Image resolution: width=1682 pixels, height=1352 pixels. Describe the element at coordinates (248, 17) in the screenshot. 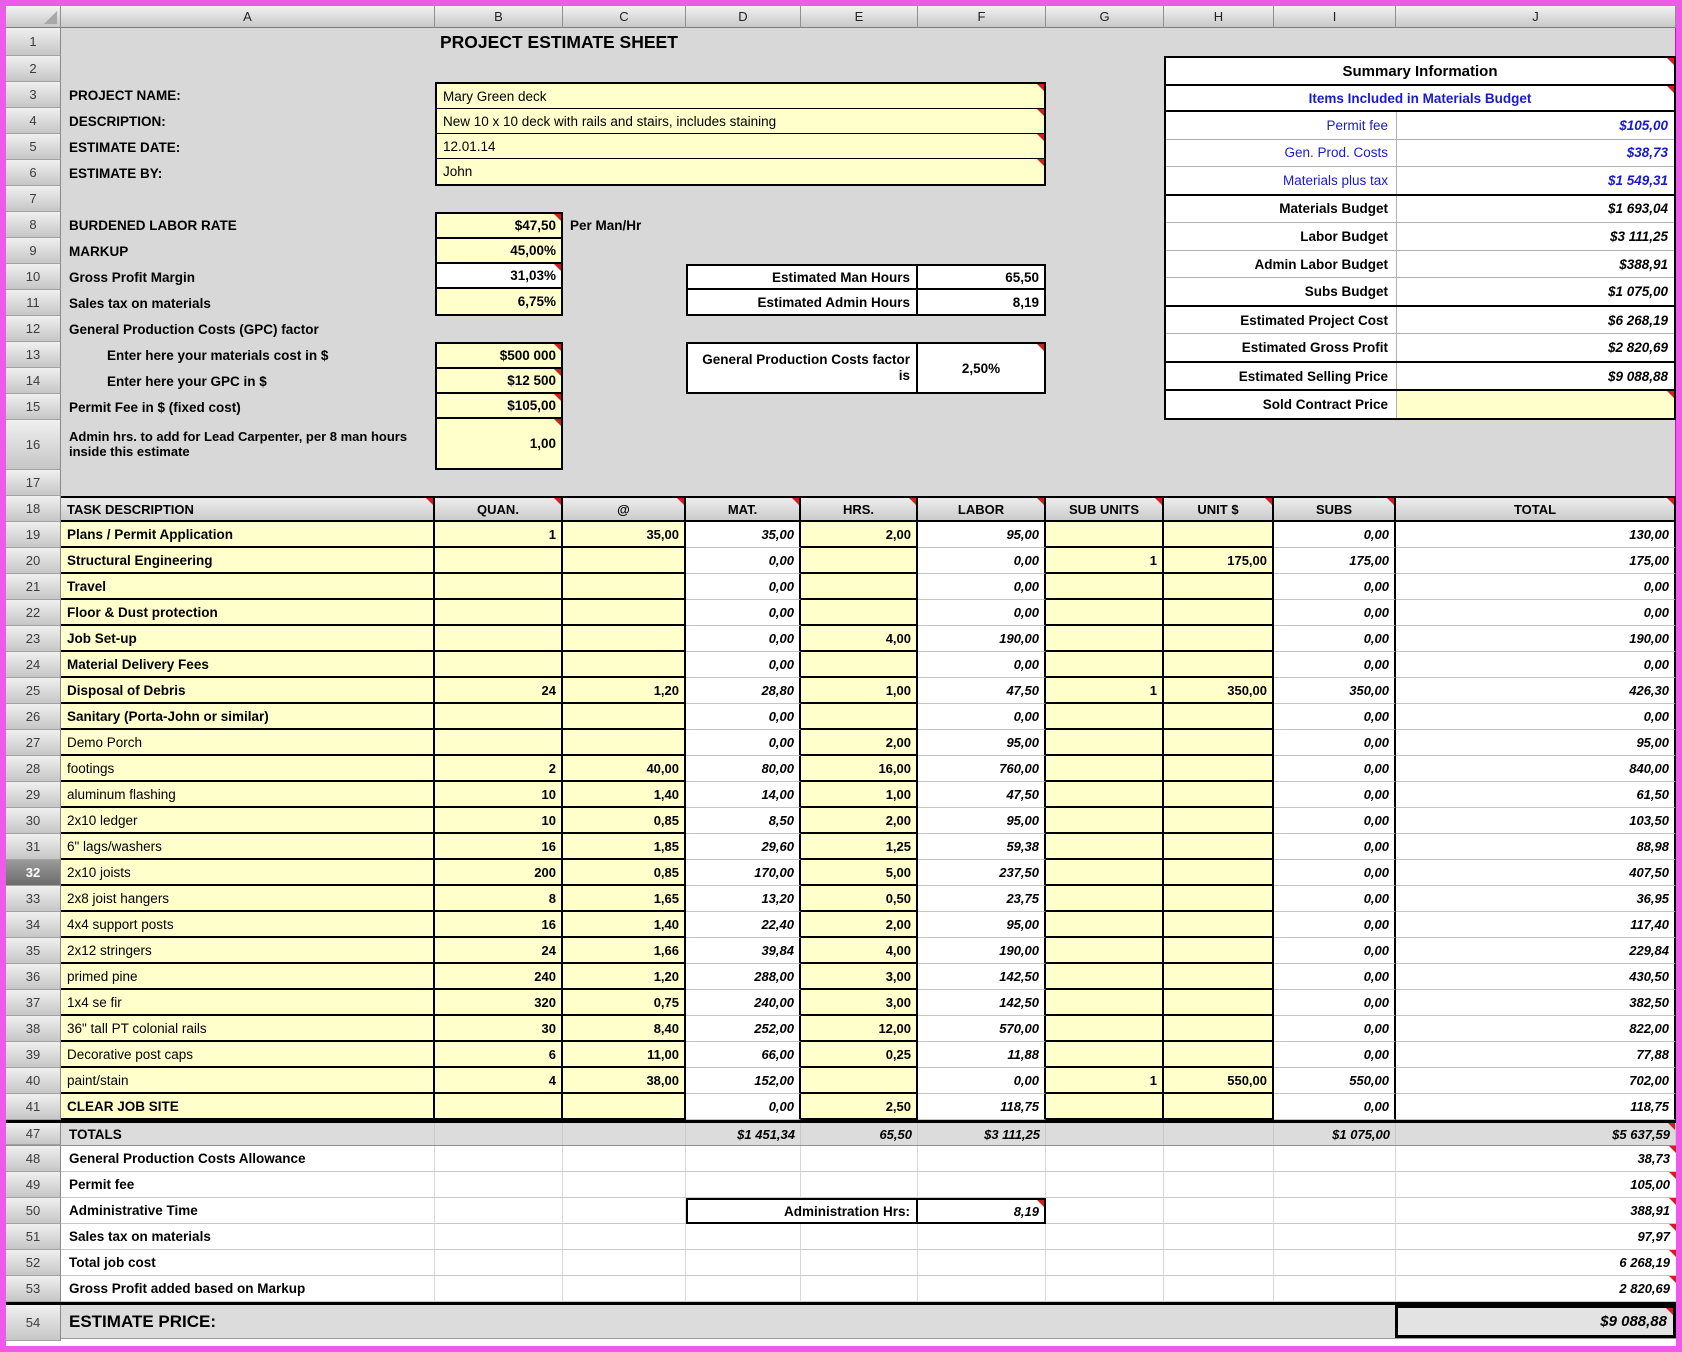

I see `column-header-a: A` at that location.